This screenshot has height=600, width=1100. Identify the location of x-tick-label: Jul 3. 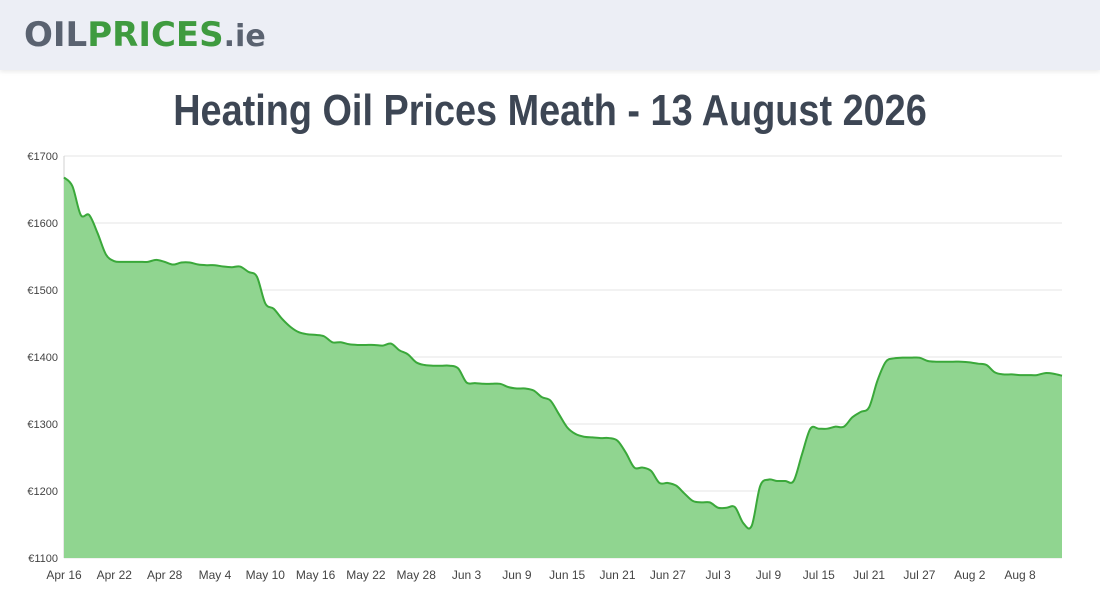
(718, 575).